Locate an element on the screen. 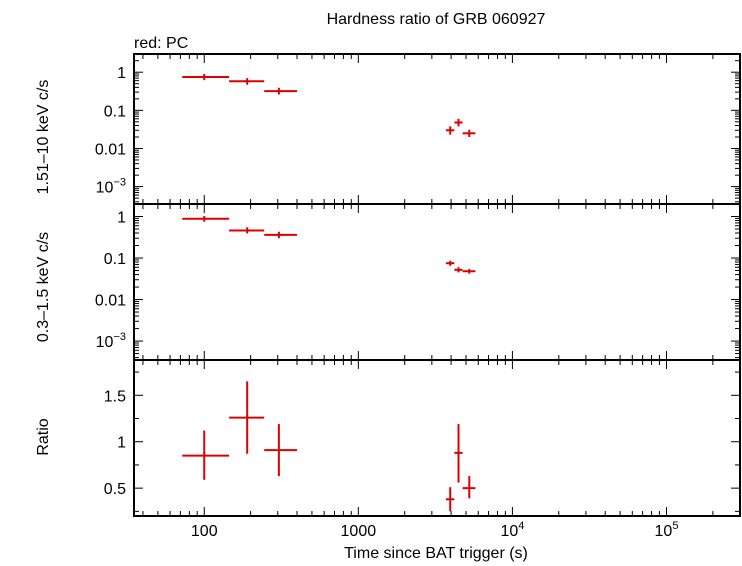 The image size is (742, 566). y-axis-label-hard: 1.51–10 keV c/s is located at coordinates (43, 137).